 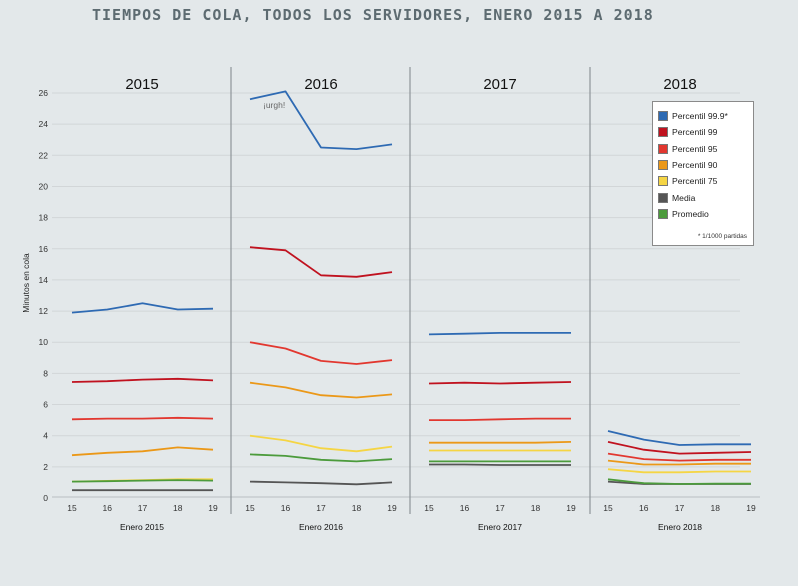 What do you see at coordinates (695, 132) in the screenshot?
I see `legend-label: Percentil 99` at bounding box center [695, 132].